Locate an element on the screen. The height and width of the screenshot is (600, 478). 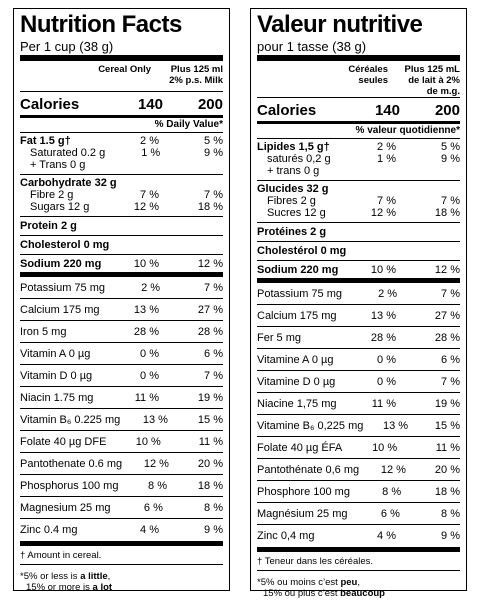
daily-value-header: % valeur quotidienne* is located at coordinates (407, 130).